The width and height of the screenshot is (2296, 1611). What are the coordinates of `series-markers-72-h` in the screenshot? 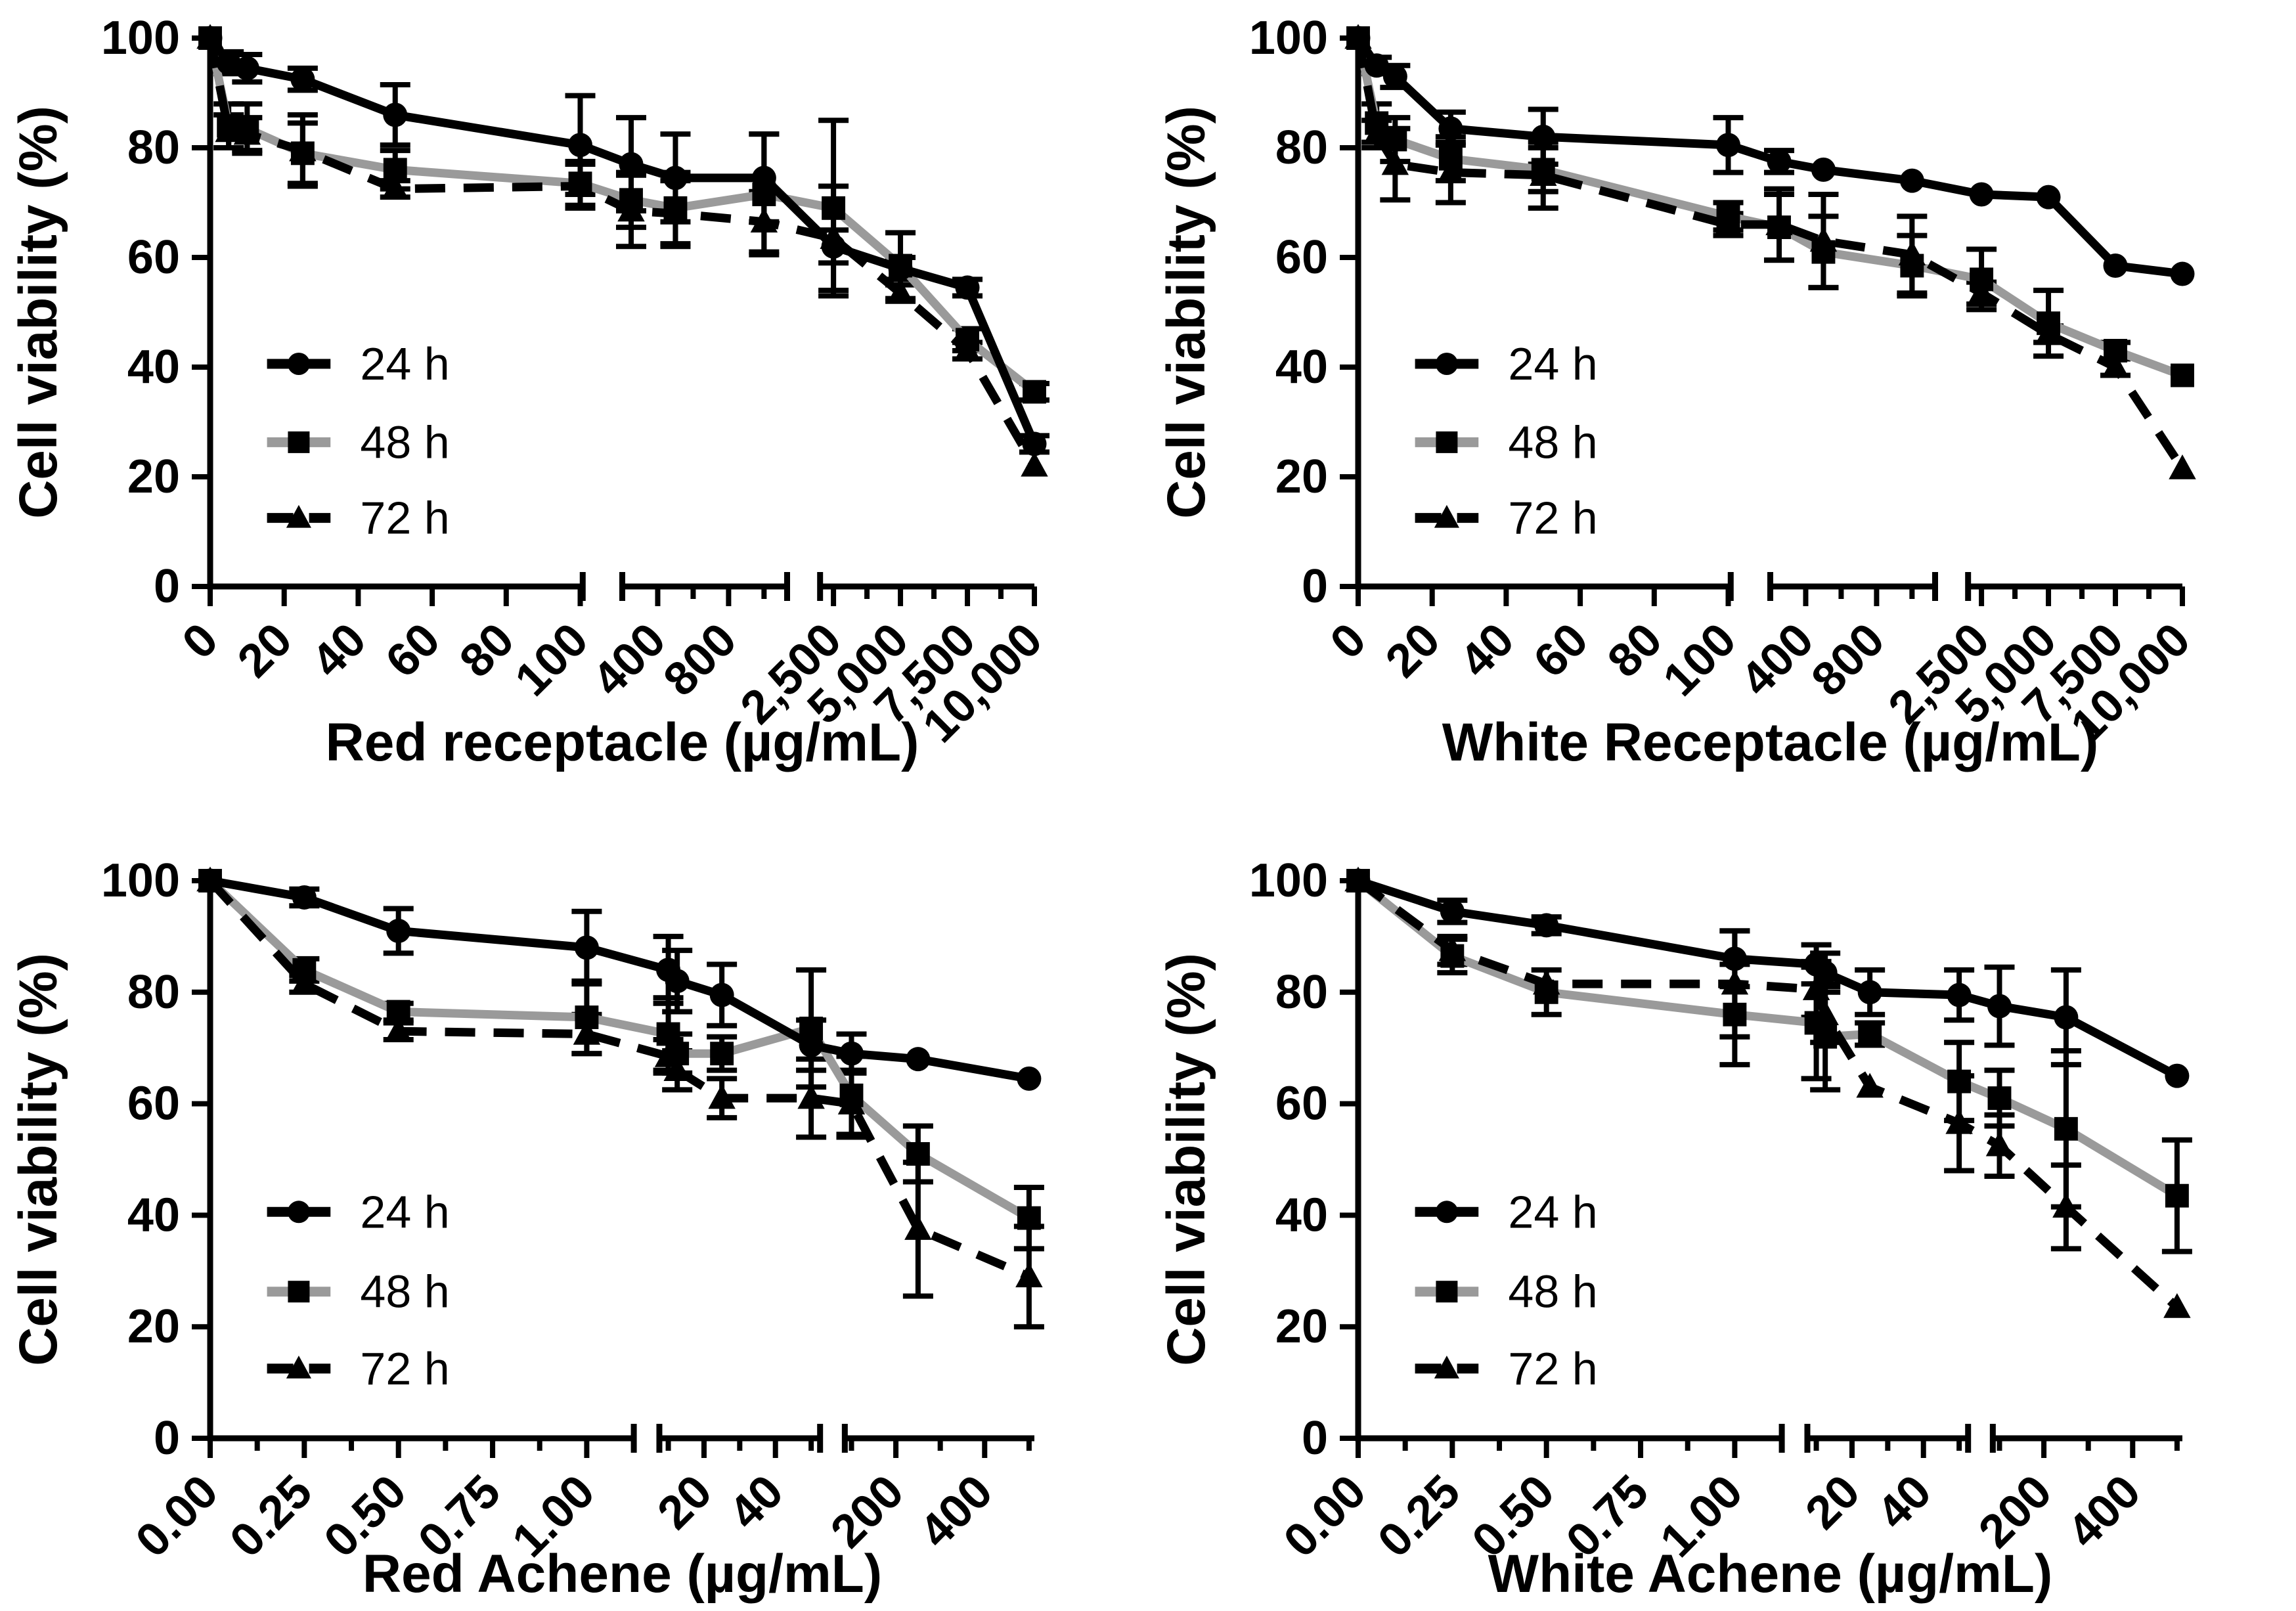 It's located at (619, 1077).